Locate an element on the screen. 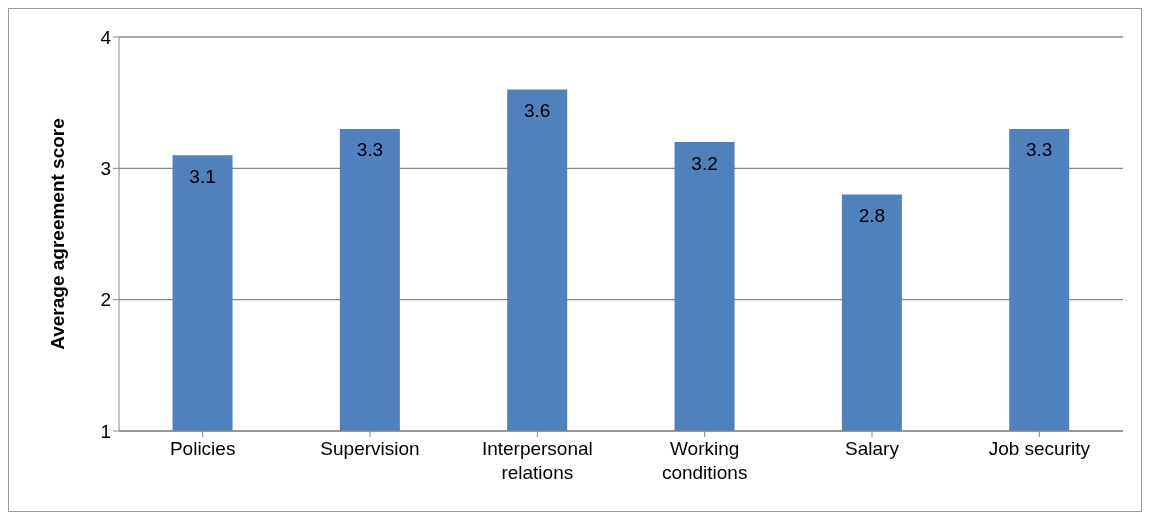  x-tick-label: Working conditions is located at coordinates (704, 460).